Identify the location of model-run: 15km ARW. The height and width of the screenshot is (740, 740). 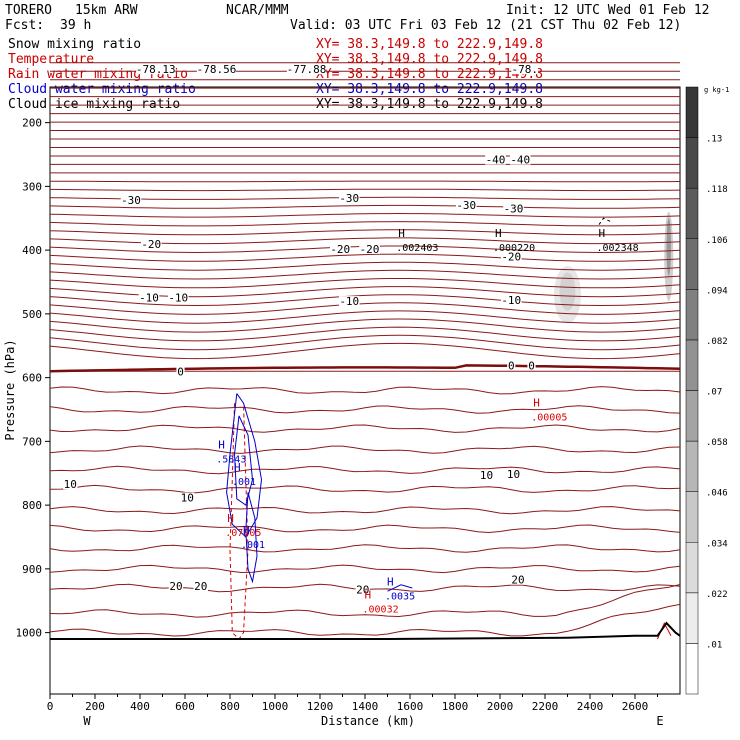
(106, 10).